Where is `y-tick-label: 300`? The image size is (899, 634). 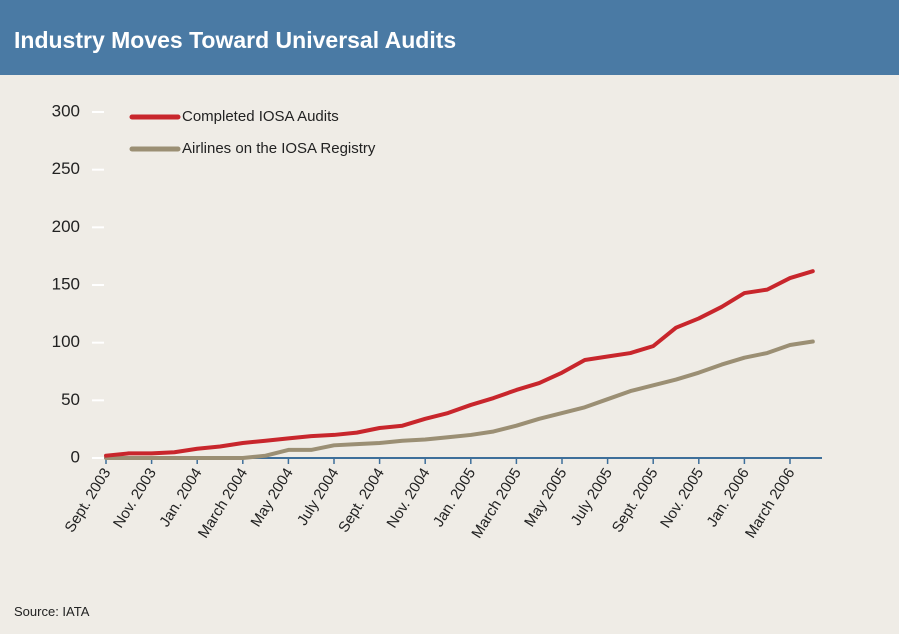 y-tick-label: 300 is located at coordinates (66, 110).